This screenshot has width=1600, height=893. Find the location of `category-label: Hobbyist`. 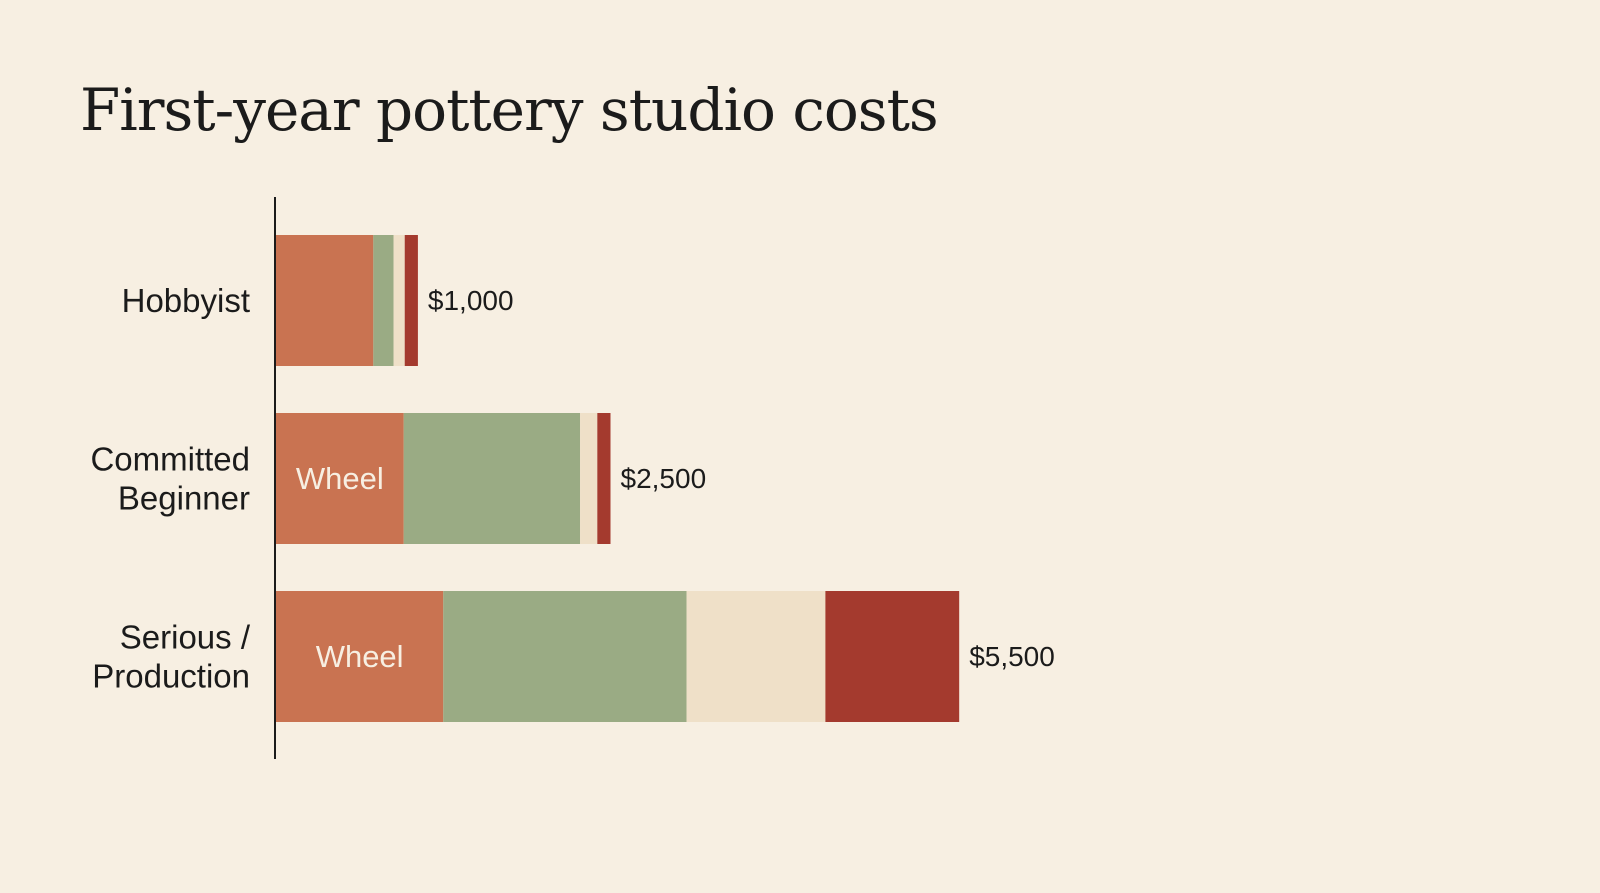

category-label: Hobbyist is located at coordinates (186, 300).